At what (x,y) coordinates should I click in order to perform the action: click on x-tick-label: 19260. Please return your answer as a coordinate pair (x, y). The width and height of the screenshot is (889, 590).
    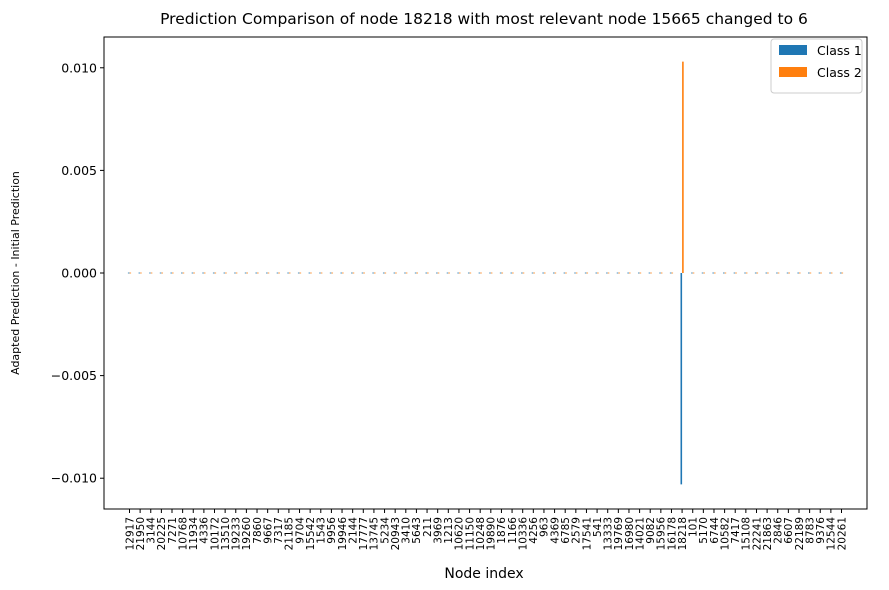
    Looking at the image, I should click on (247, 533).